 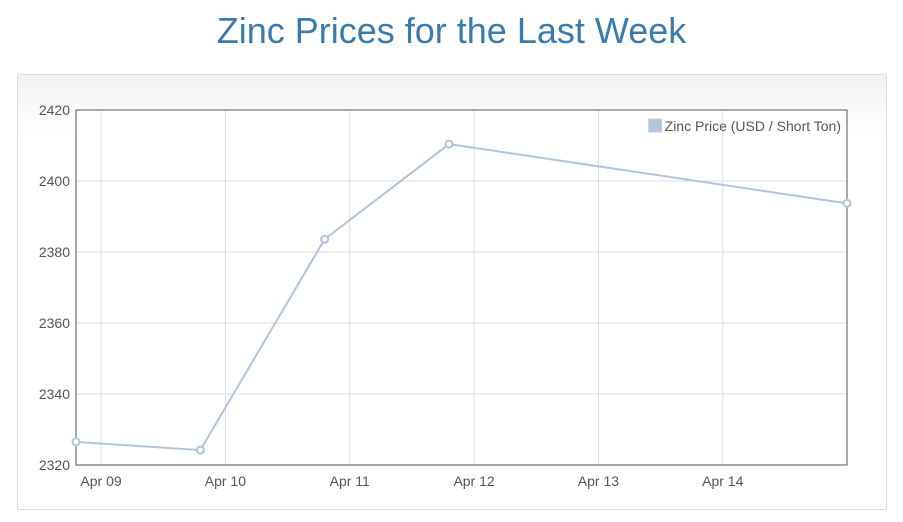 I want to click on x-tick-label: Apr 09, so click(x=100, y=481).